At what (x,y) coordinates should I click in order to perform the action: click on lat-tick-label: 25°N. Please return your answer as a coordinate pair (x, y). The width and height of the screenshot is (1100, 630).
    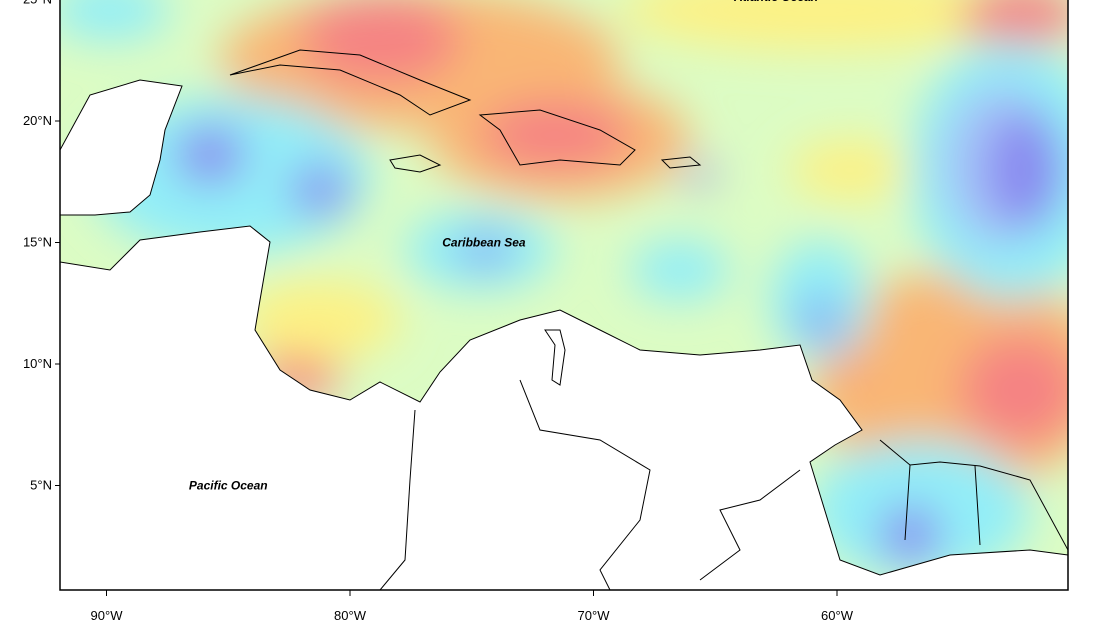
    Looking at the image, I should click on (37, 3).